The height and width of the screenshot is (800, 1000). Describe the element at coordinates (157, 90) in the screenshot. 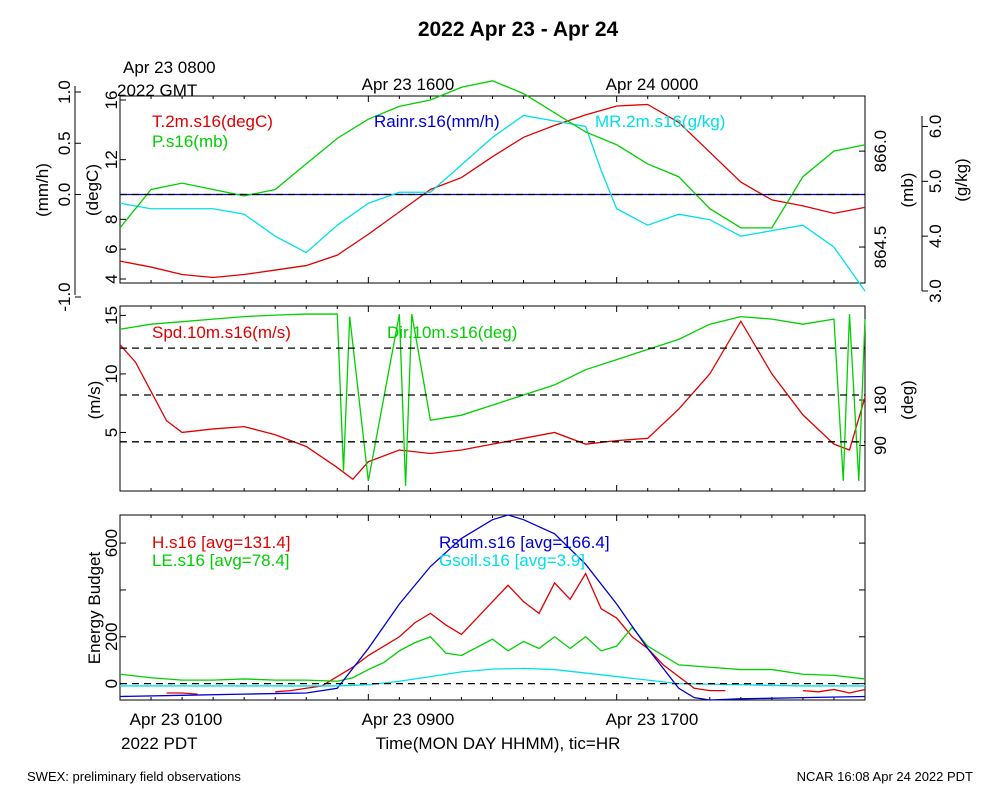

I see `top-axis-first-label-line2: 2022 GMT` at that location.